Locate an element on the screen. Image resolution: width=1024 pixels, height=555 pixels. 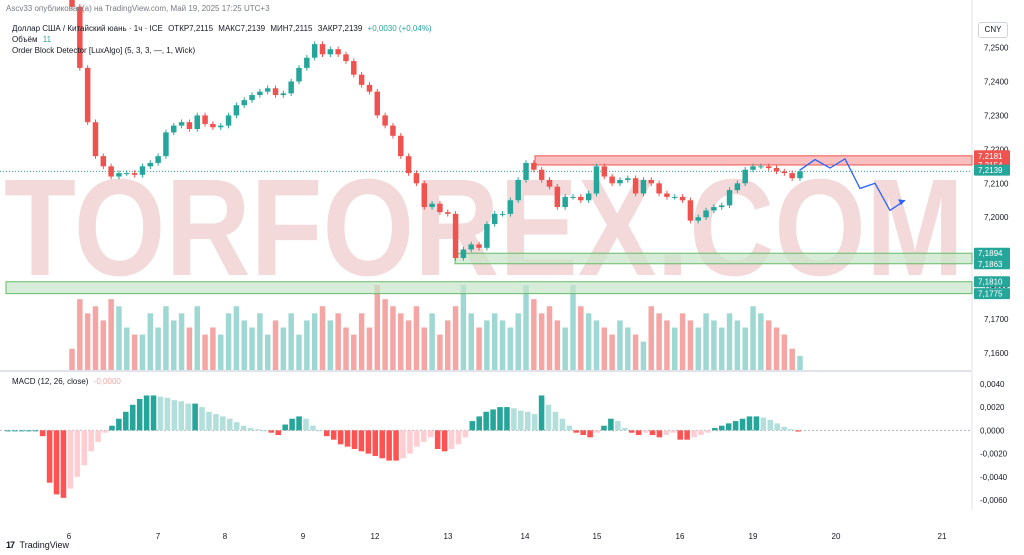
macd-legend: MACD (12, 26, close) -0,0000 is located at coordinates (68, 381).